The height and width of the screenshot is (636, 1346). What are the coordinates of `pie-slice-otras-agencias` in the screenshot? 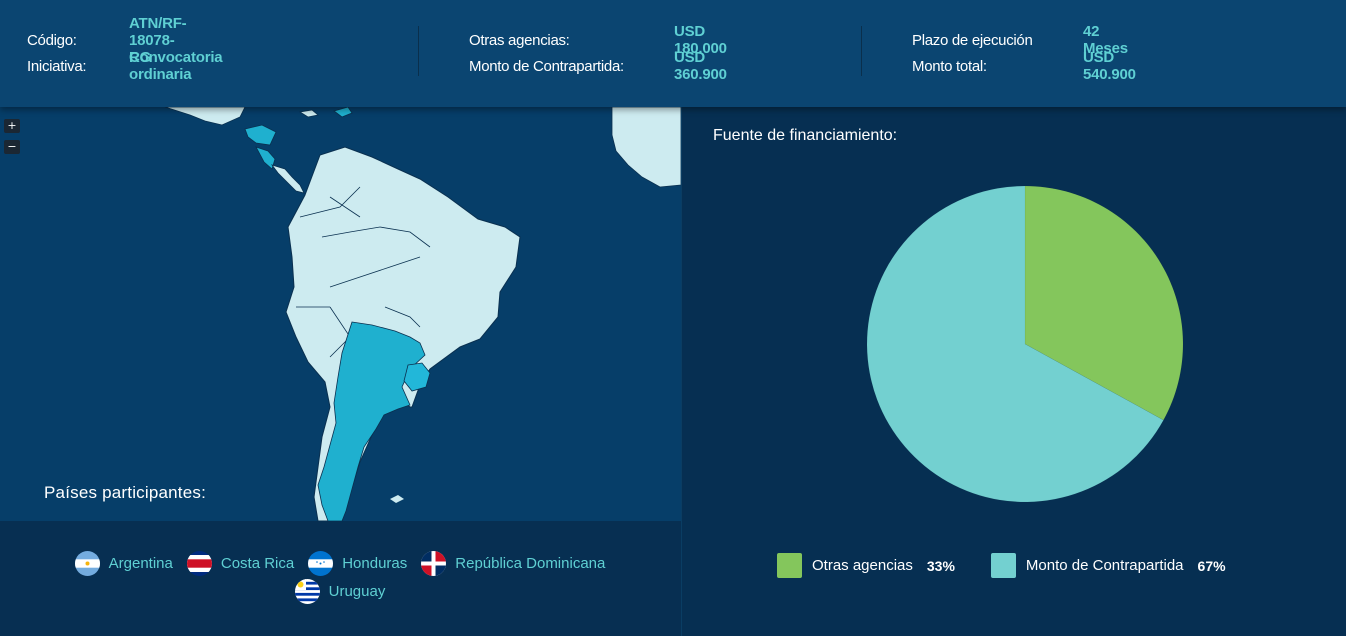 It's located at (1104, 303).